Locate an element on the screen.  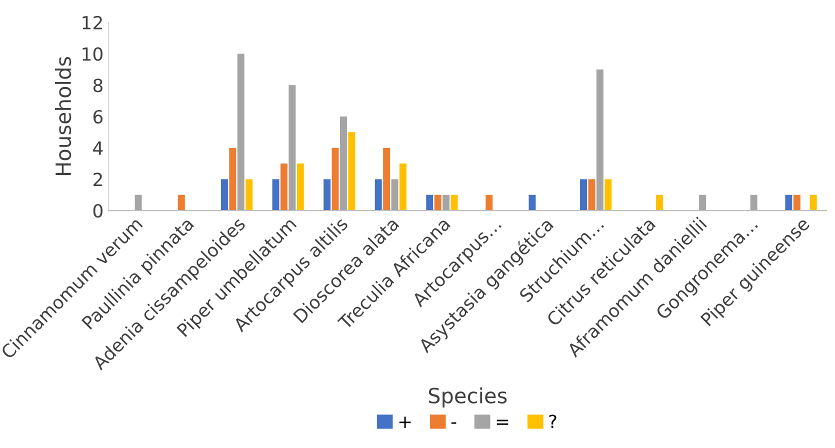
y-tick-label: 6 is located at coordinates (98, 117).